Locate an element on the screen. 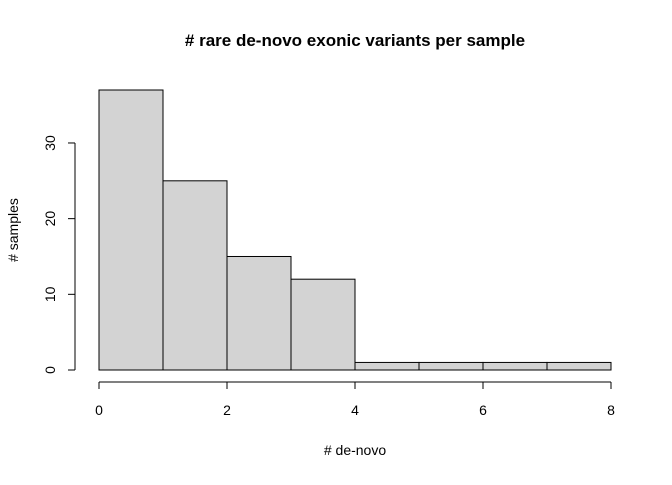  x-tick-label: 8 is located at coordinates (611, 410).